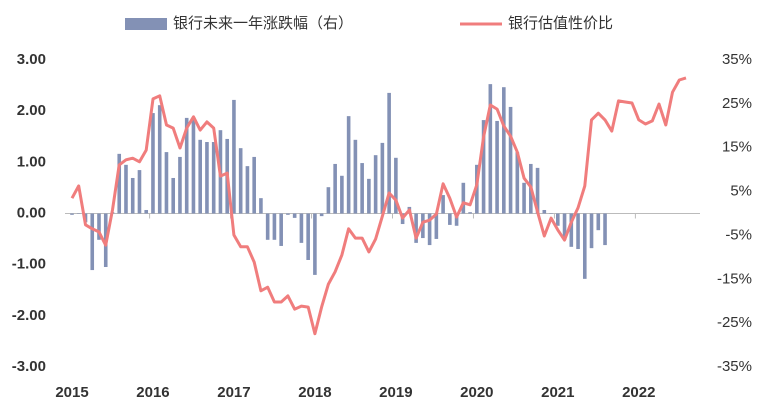 This screenshot has width=765, height=411. I want to click on x-tick-label: 2018, so click(314, 392).